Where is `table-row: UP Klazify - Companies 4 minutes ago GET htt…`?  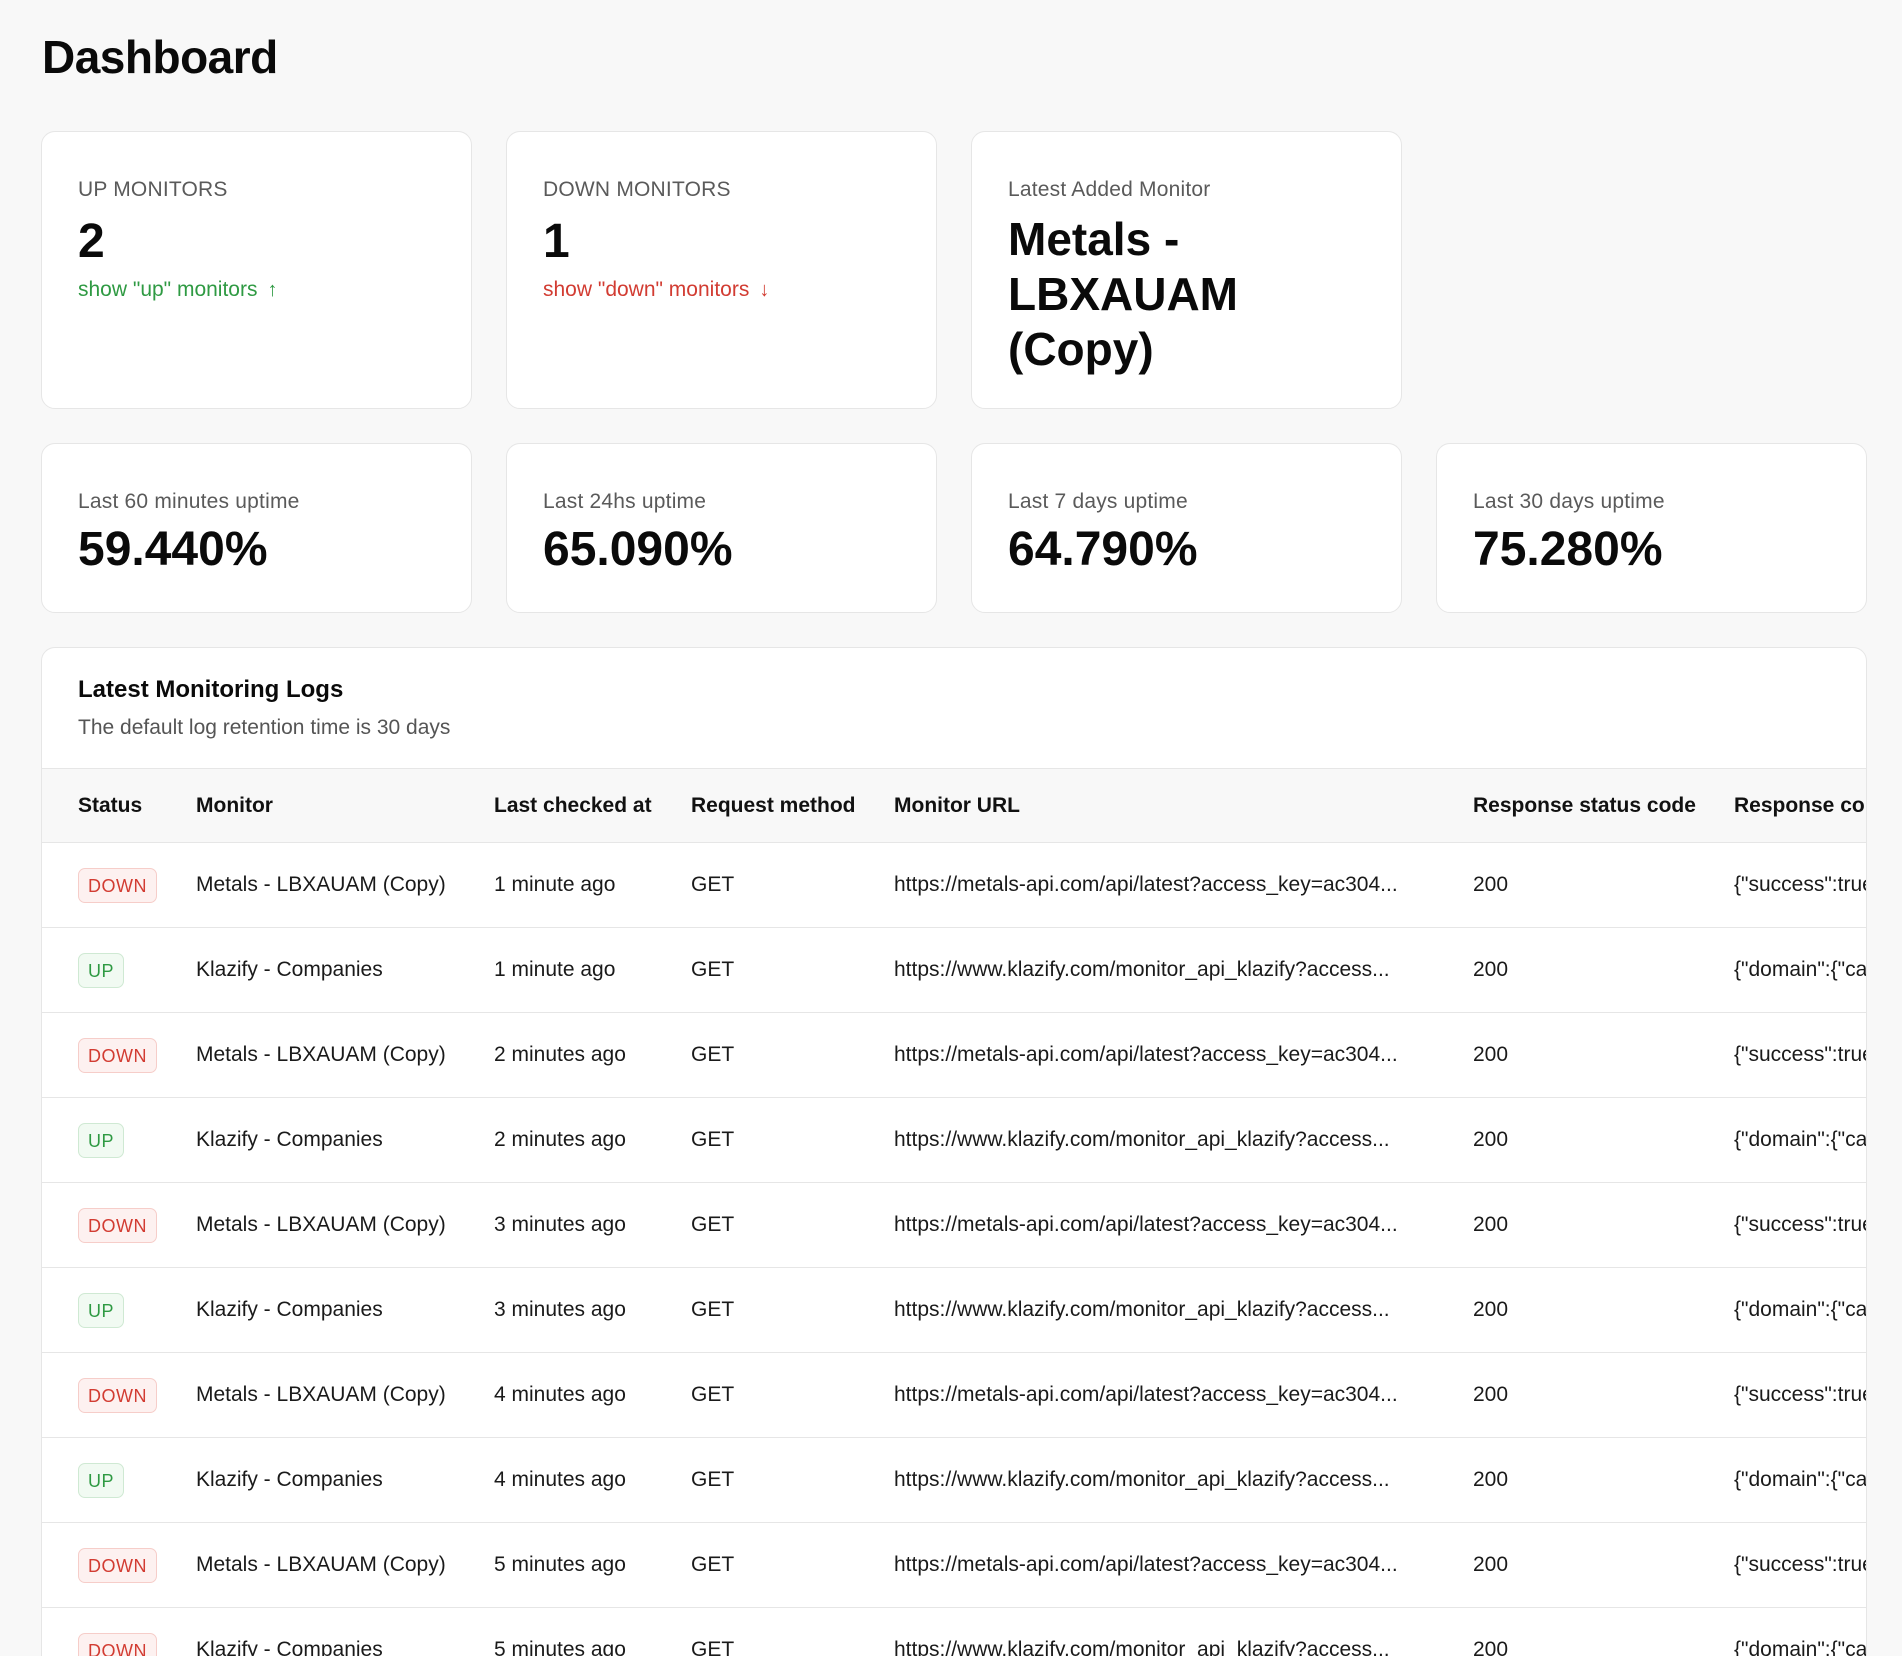
table-row: UP Klazify - Companies 4 minutes ago GET htt… is located at coordinates (954, 1480).